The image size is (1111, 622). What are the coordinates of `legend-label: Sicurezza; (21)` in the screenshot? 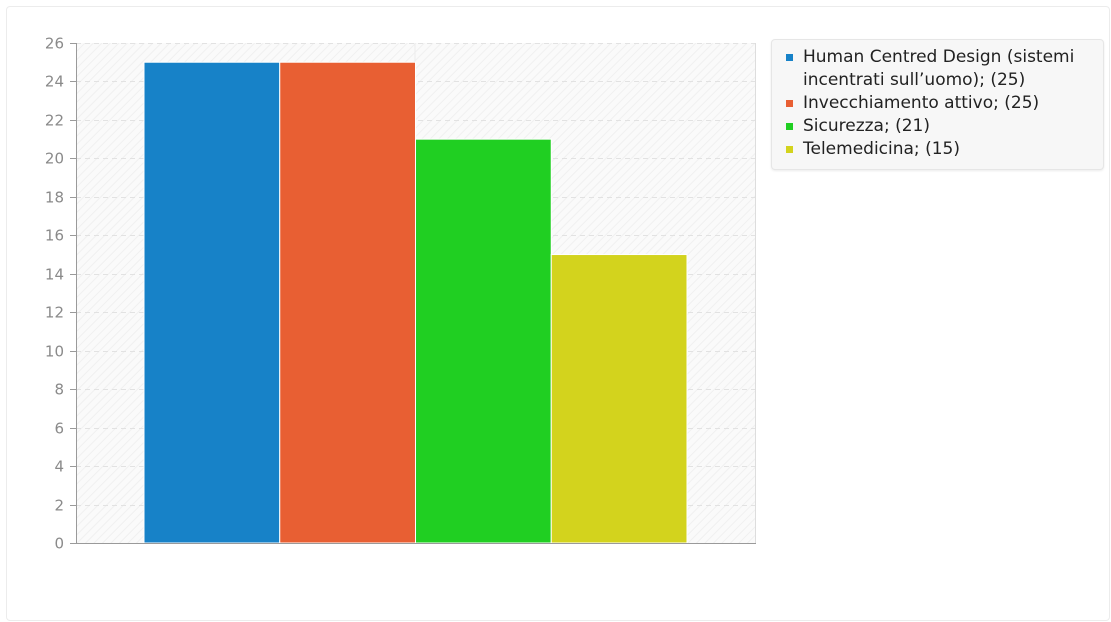 It's located at (867, 126).